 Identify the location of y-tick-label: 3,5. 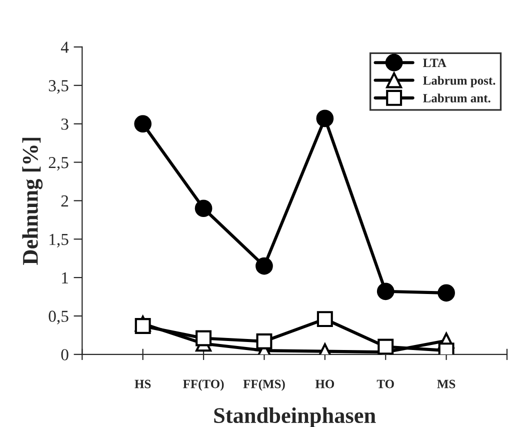
(58, 87).